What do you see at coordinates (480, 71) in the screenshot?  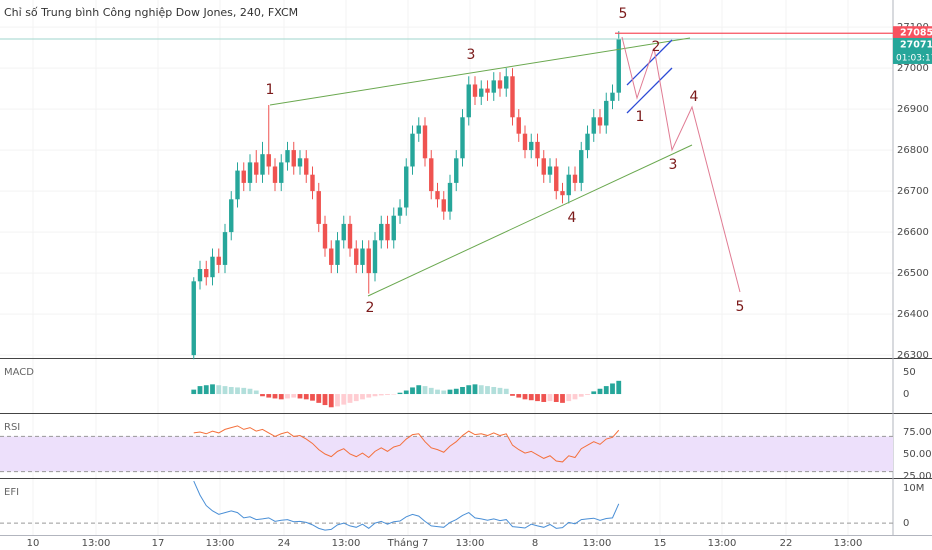 I see `wedge-upper` at bounding box center [480, 71].